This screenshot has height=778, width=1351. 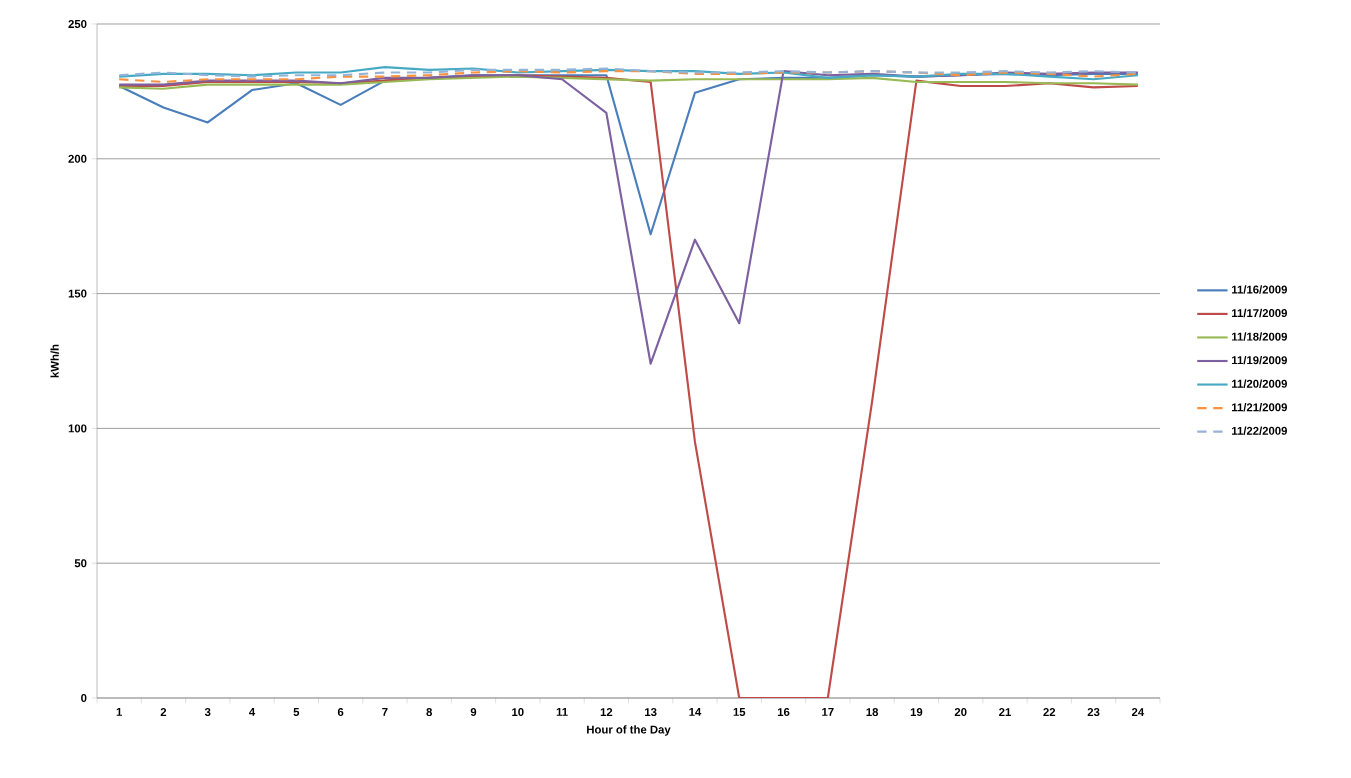 What do you see at coordinates (385, 712) in the screenshot?
I see `x-tick-label: 7` at bounding box center [385, 712].